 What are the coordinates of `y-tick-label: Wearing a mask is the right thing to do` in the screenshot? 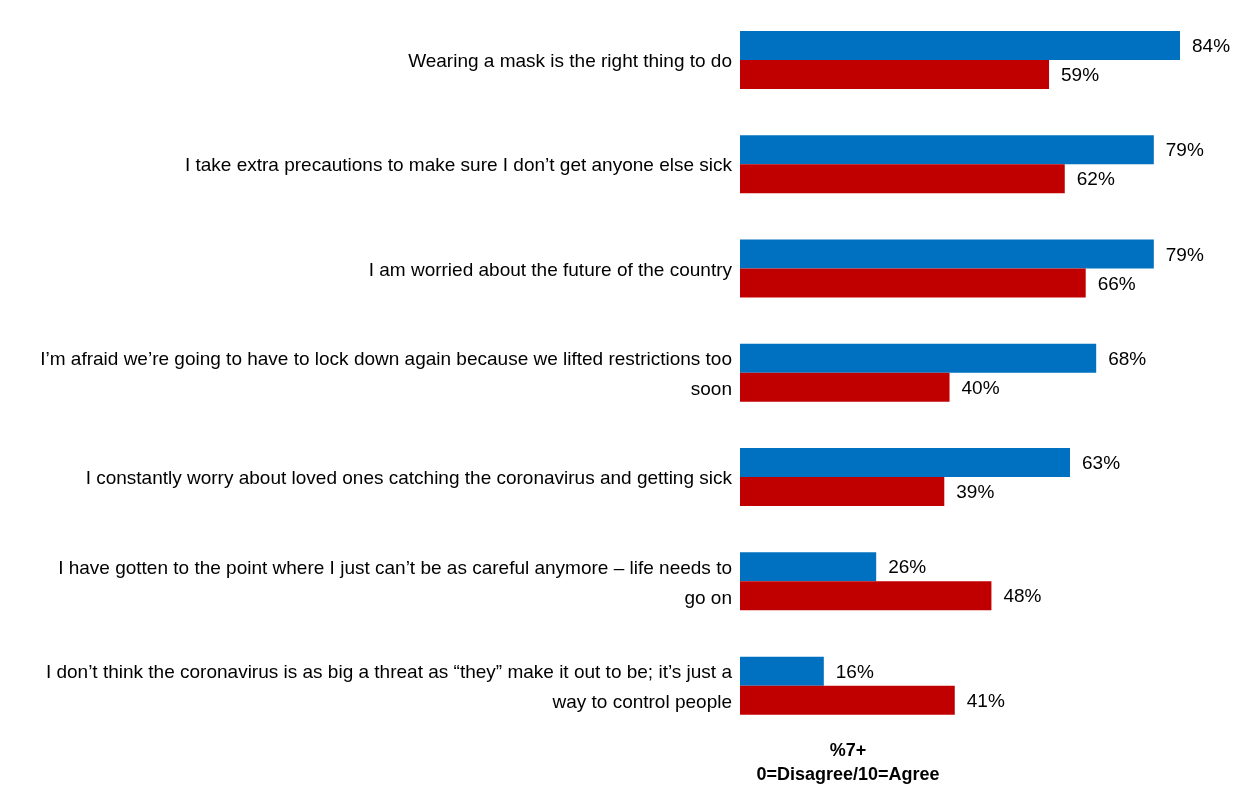 It's located at (570, 60).